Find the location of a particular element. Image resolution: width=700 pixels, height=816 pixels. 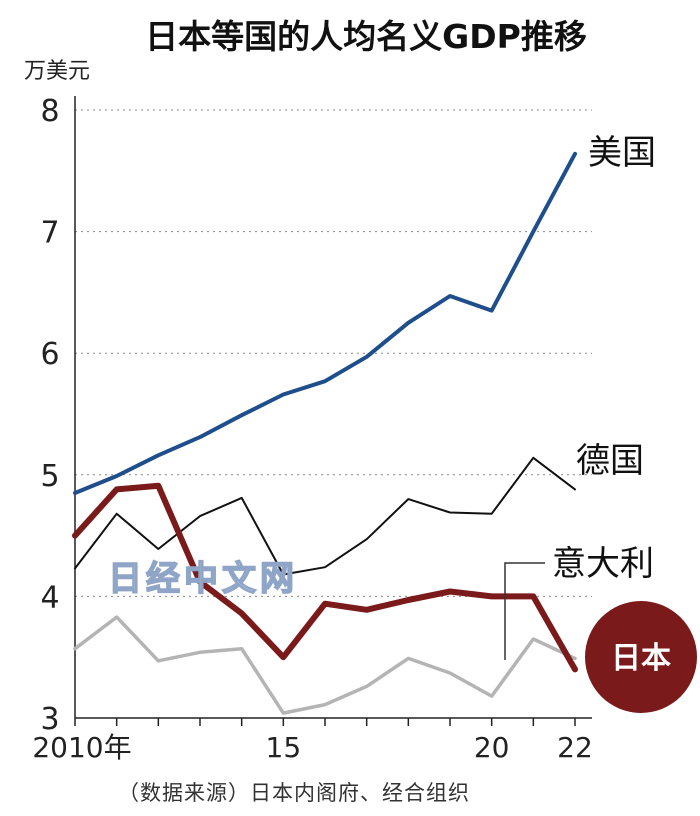

watermark: 日经中文网 is located at coordinates (203, 579).